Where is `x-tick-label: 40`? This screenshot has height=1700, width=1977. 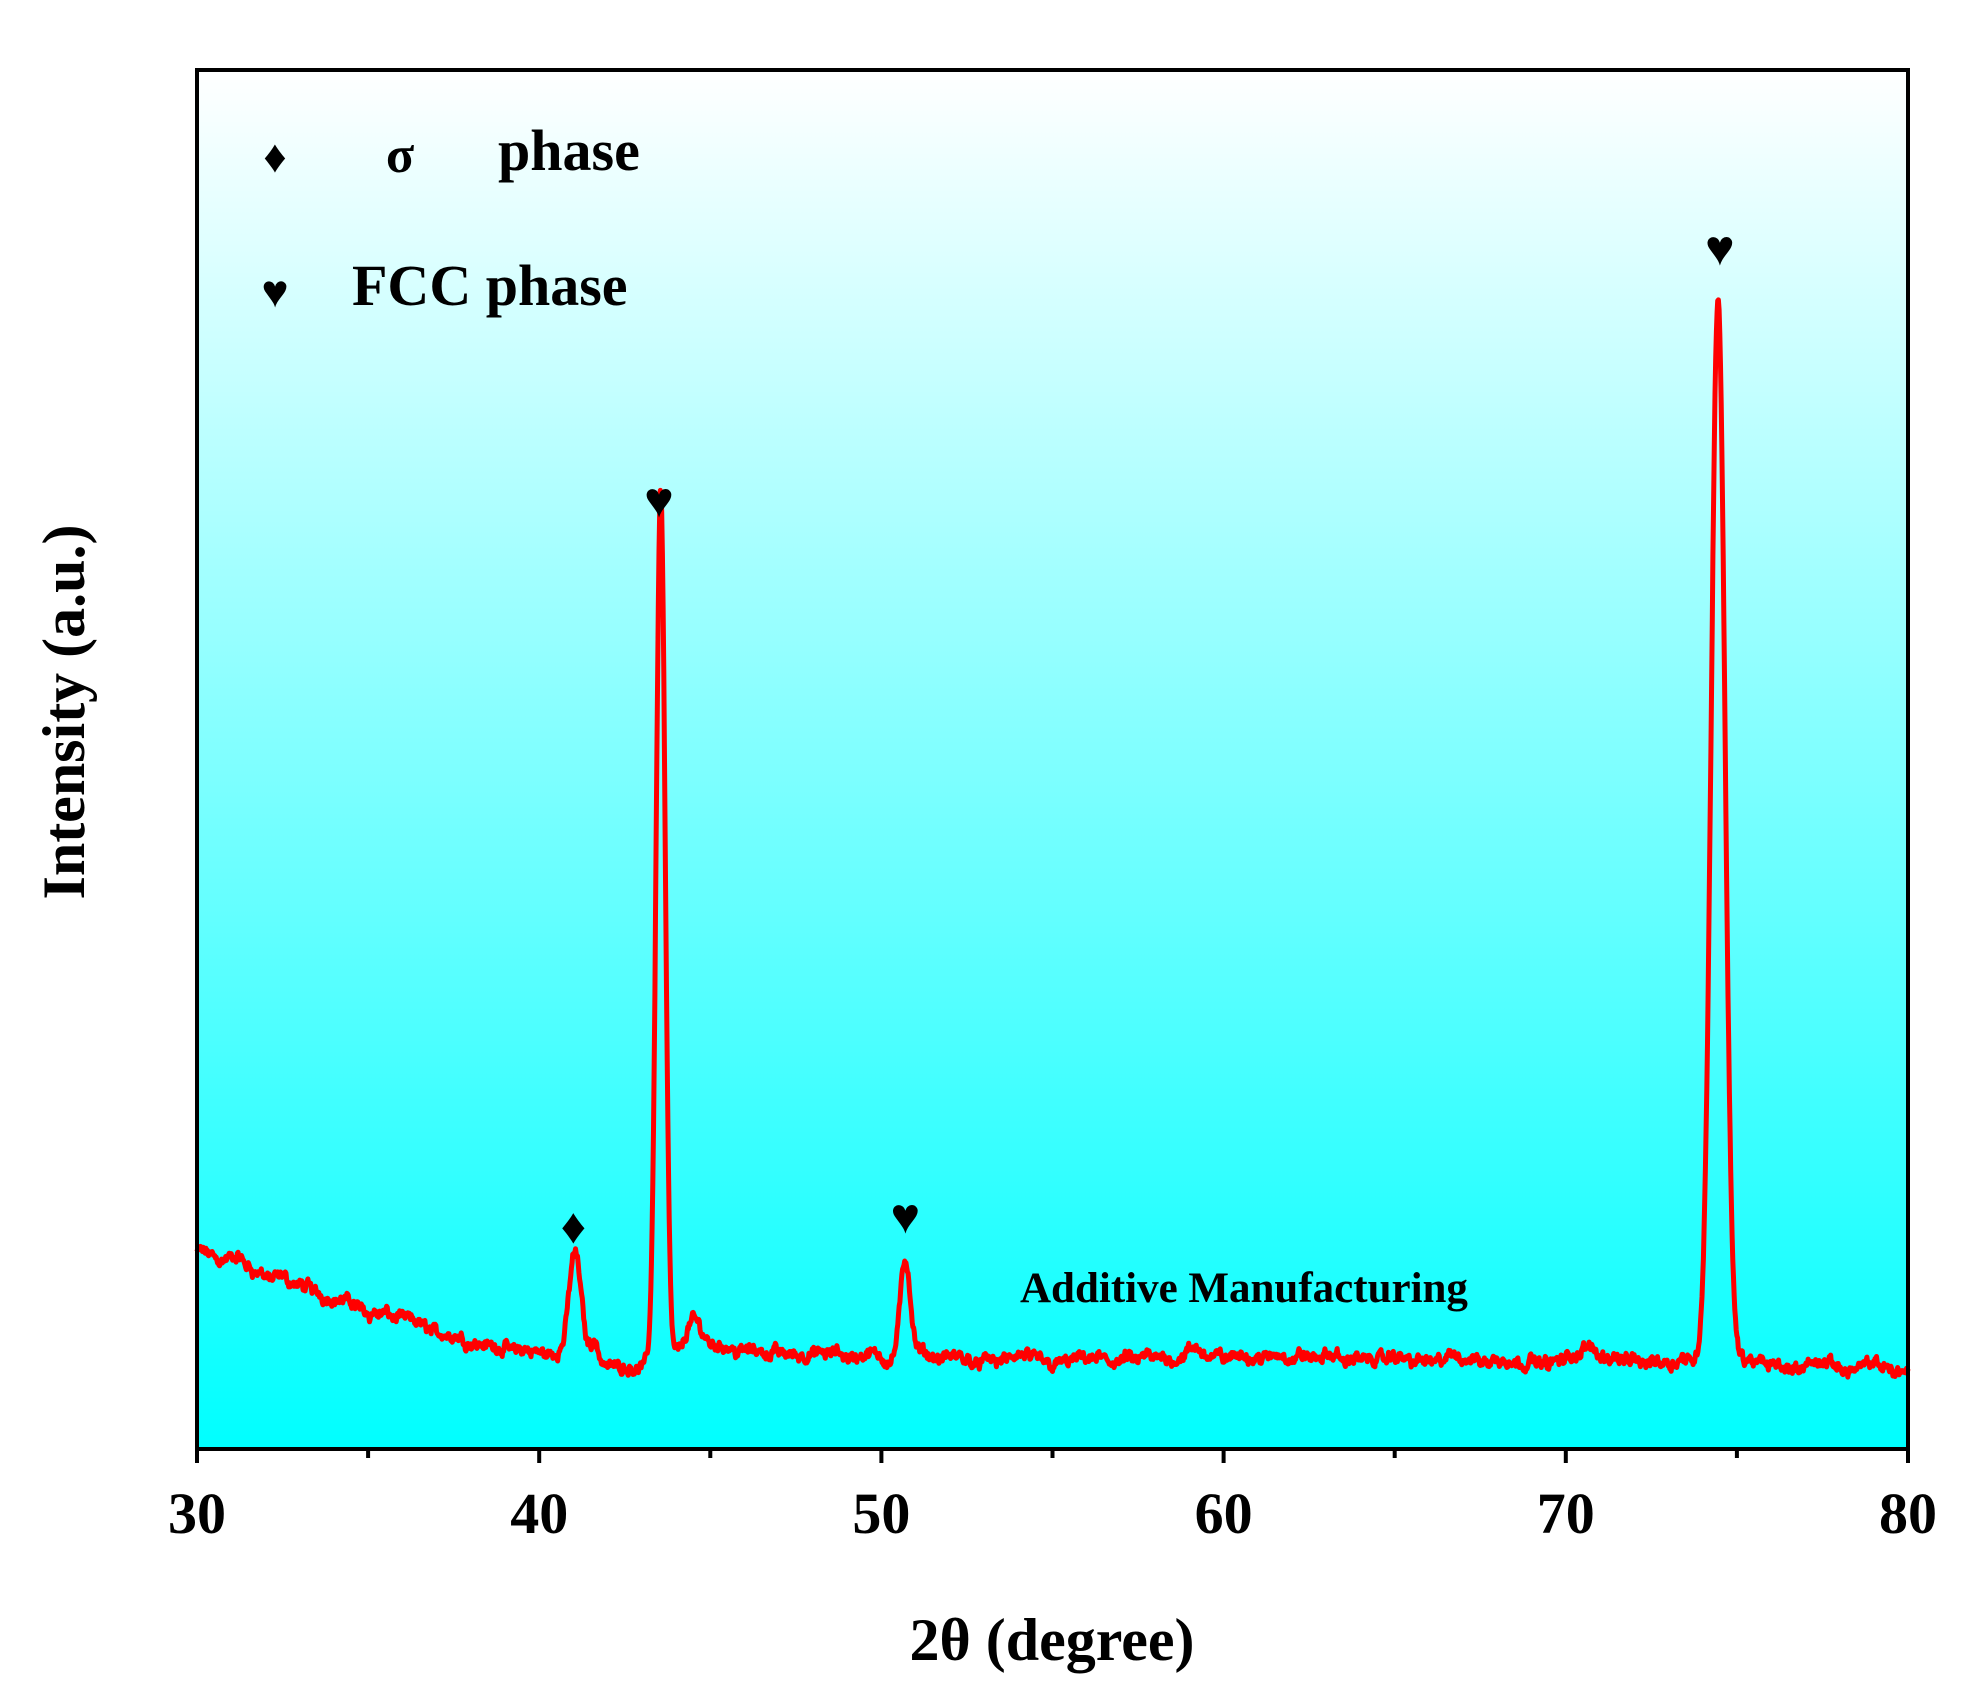 x-tick-label: 40 is located at coordinates (539, 1513).